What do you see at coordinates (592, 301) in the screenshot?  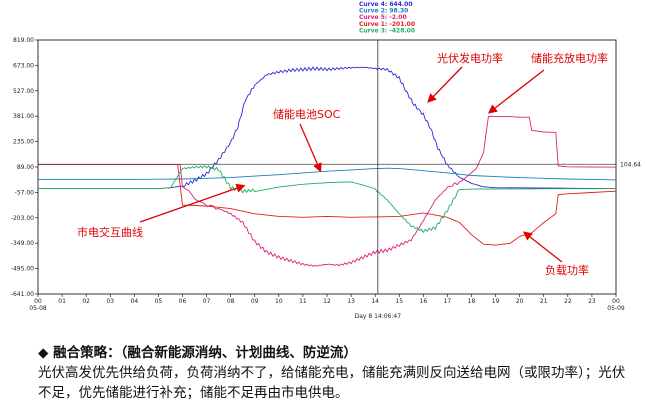 I see `x-tick-label: 23` at bounding box center [592, 301].